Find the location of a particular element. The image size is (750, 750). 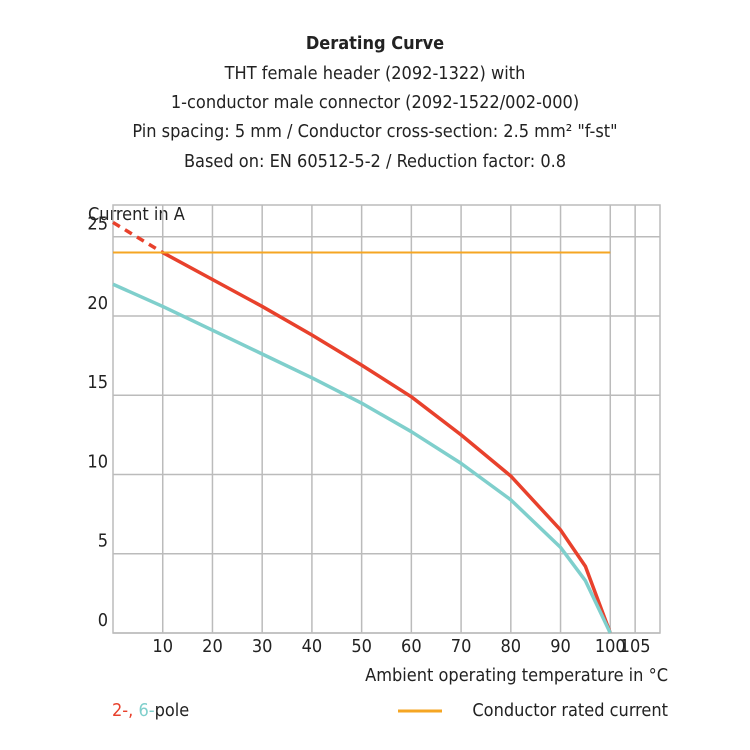

x-tick-label: 30 is located at coordinates (262, 646).